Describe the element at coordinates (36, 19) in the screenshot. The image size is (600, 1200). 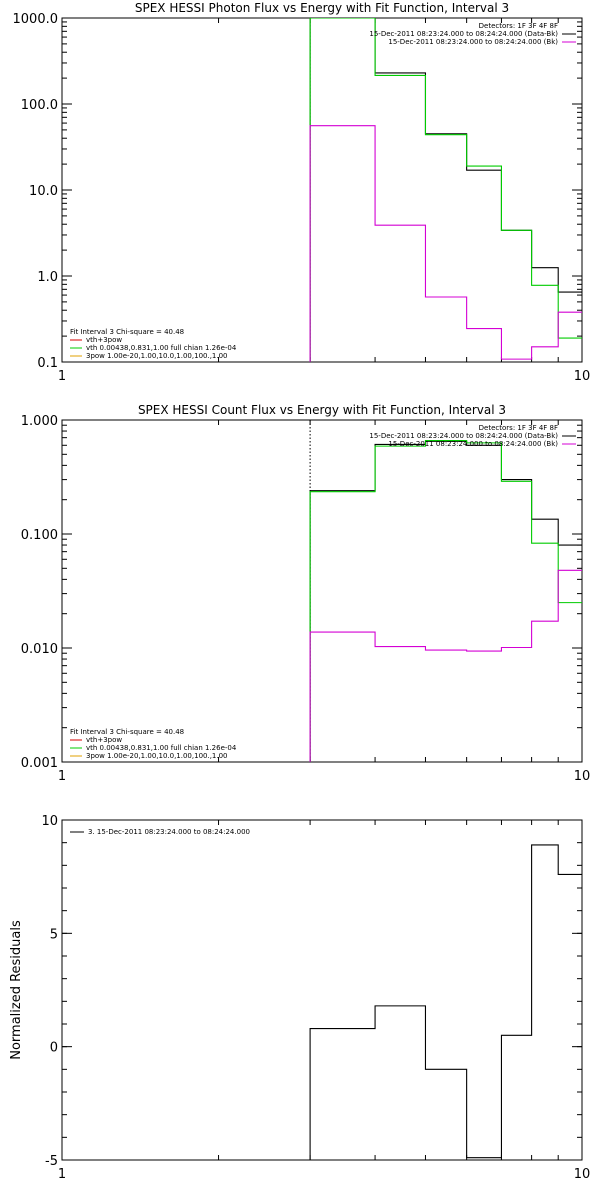
I see `y-tick-label: 1000.0` at that location.